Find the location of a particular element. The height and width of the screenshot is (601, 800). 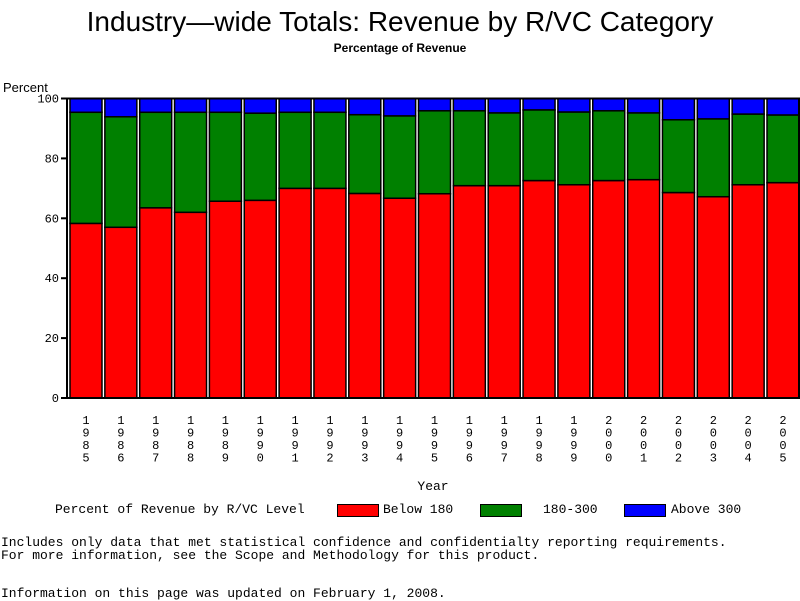

x-axis-label: Year is located at coordinates (432, 486).